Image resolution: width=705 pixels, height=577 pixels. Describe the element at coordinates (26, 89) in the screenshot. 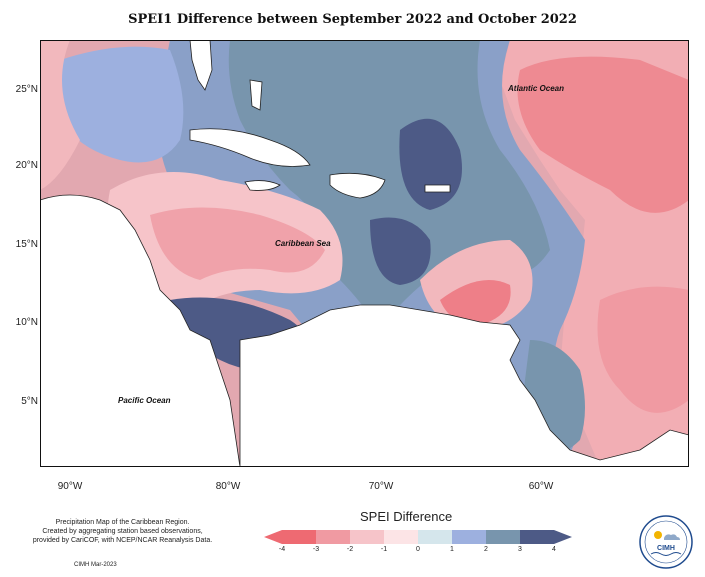

I see `lat-label-25: 25°N` at that location.